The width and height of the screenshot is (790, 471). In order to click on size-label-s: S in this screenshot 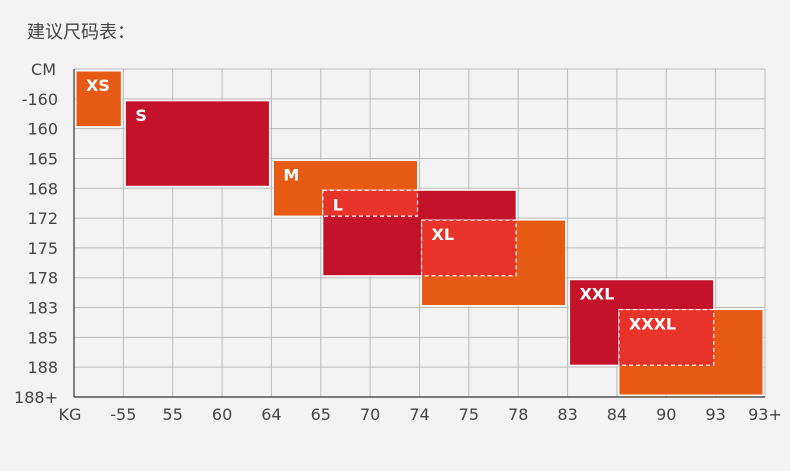, I will do `click(141, 115)`.